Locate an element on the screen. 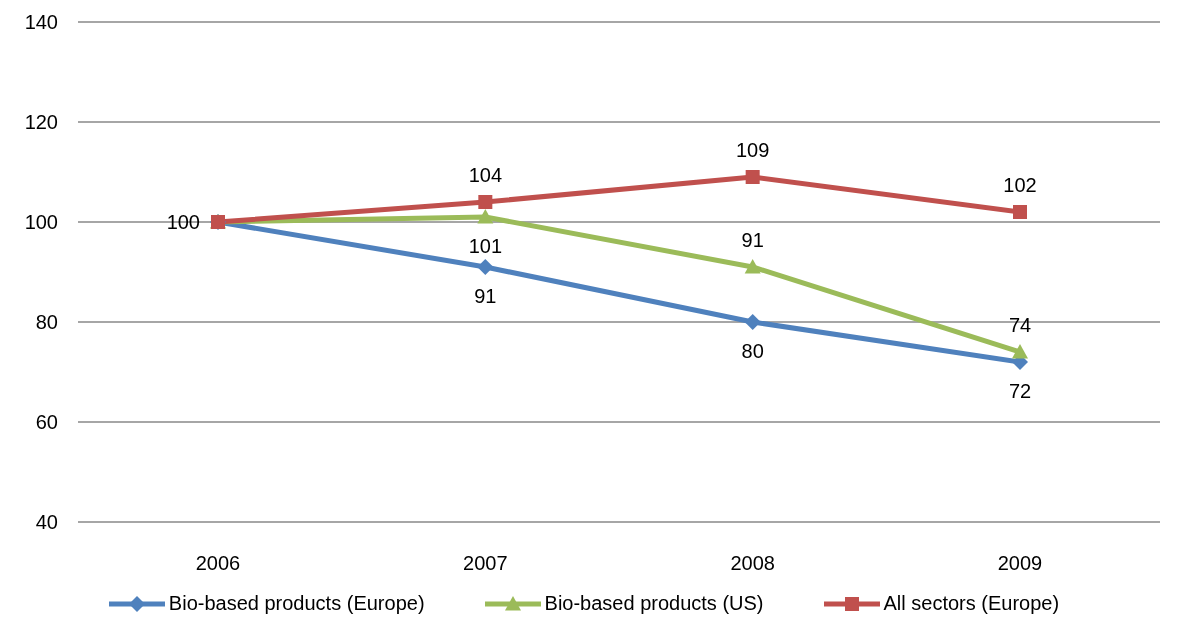 Image resolution: width=1188 pixels, height=623 pixels. data-label: 101 is located at coordinates (485, 246).